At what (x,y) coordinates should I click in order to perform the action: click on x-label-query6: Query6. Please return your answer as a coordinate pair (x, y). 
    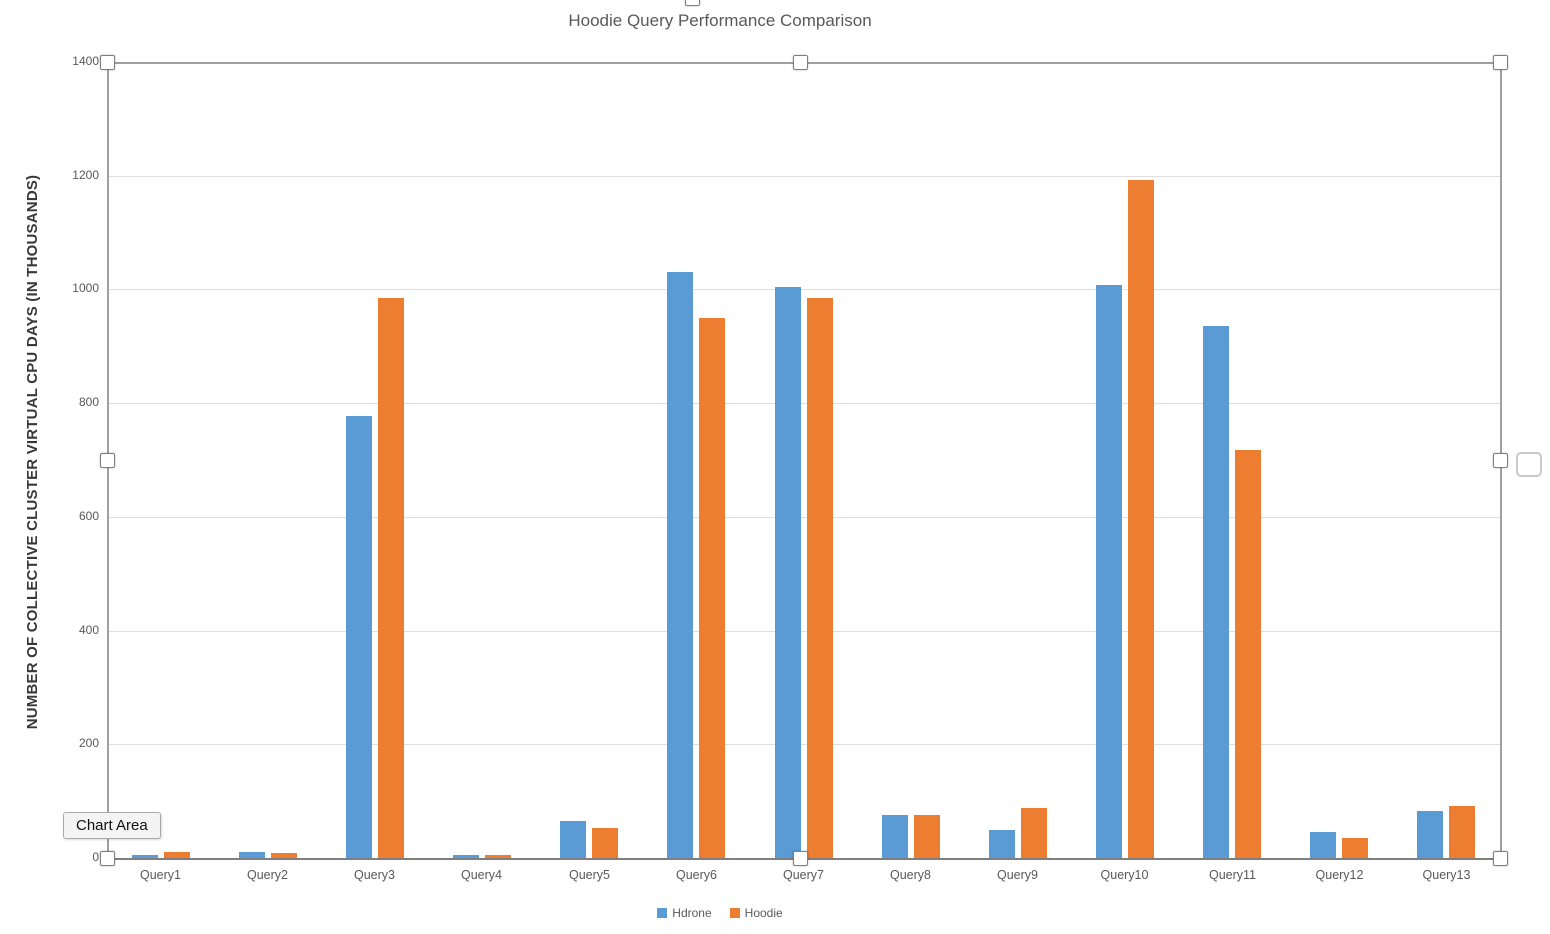
    Looking at the image, I should click on (696, 875).